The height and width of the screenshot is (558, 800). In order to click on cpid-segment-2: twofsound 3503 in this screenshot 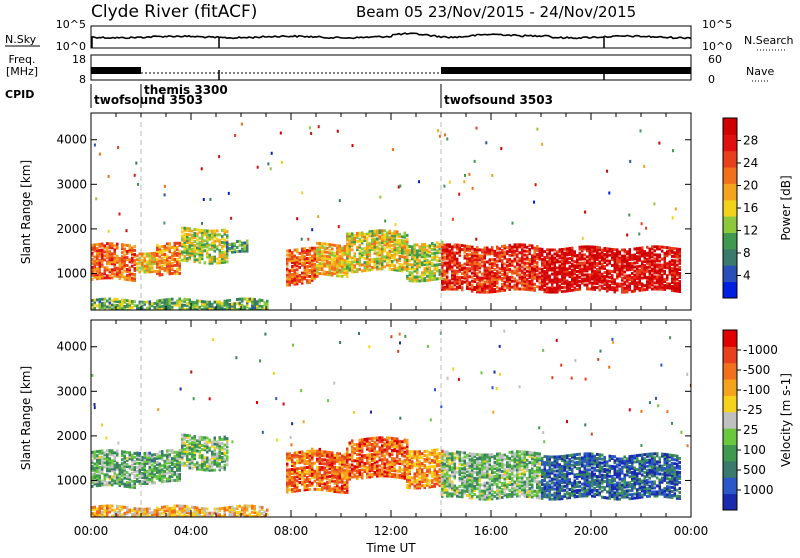, I will do `click(498, 100)`.